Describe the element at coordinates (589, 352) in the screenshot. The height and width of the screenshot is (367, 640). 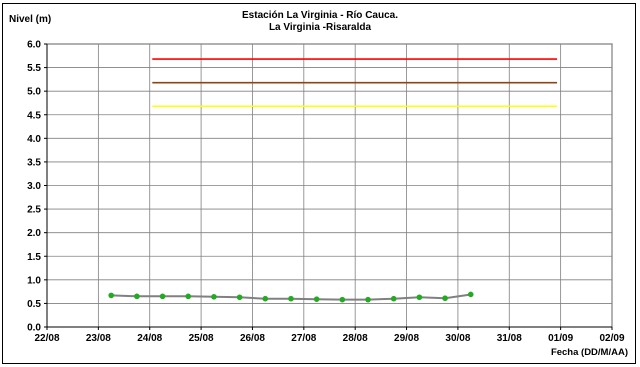
I see `x-axis-label: Fecha (DD/M/AA)` at that location.